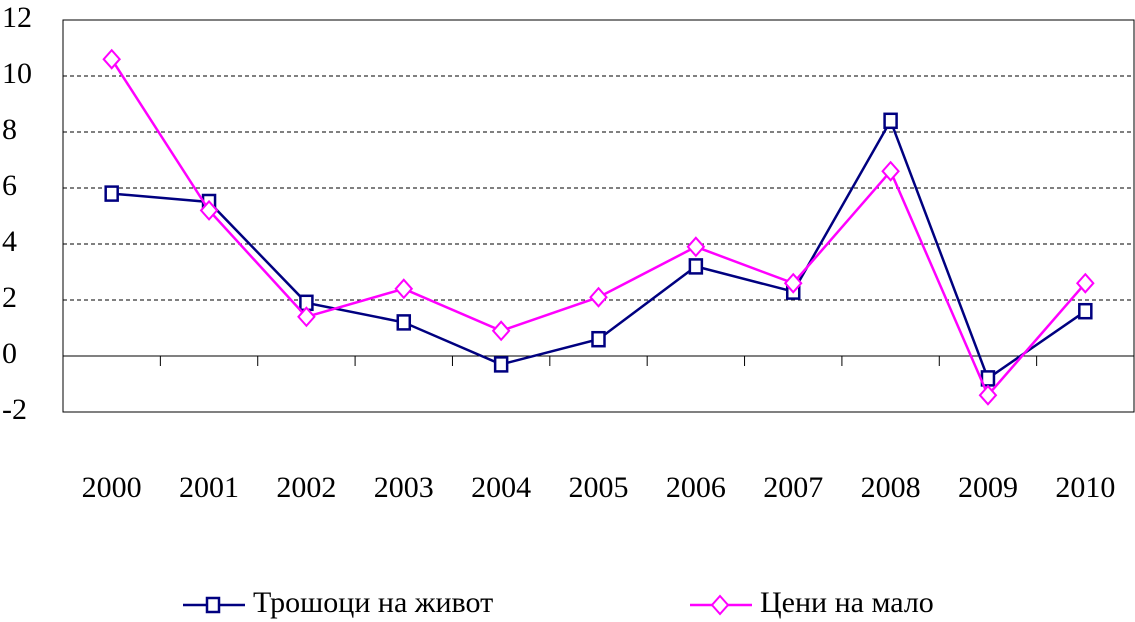  Describe the element at coordinates (9, 297) in the screenshot. I see `y-tick-label: 2` at that location.